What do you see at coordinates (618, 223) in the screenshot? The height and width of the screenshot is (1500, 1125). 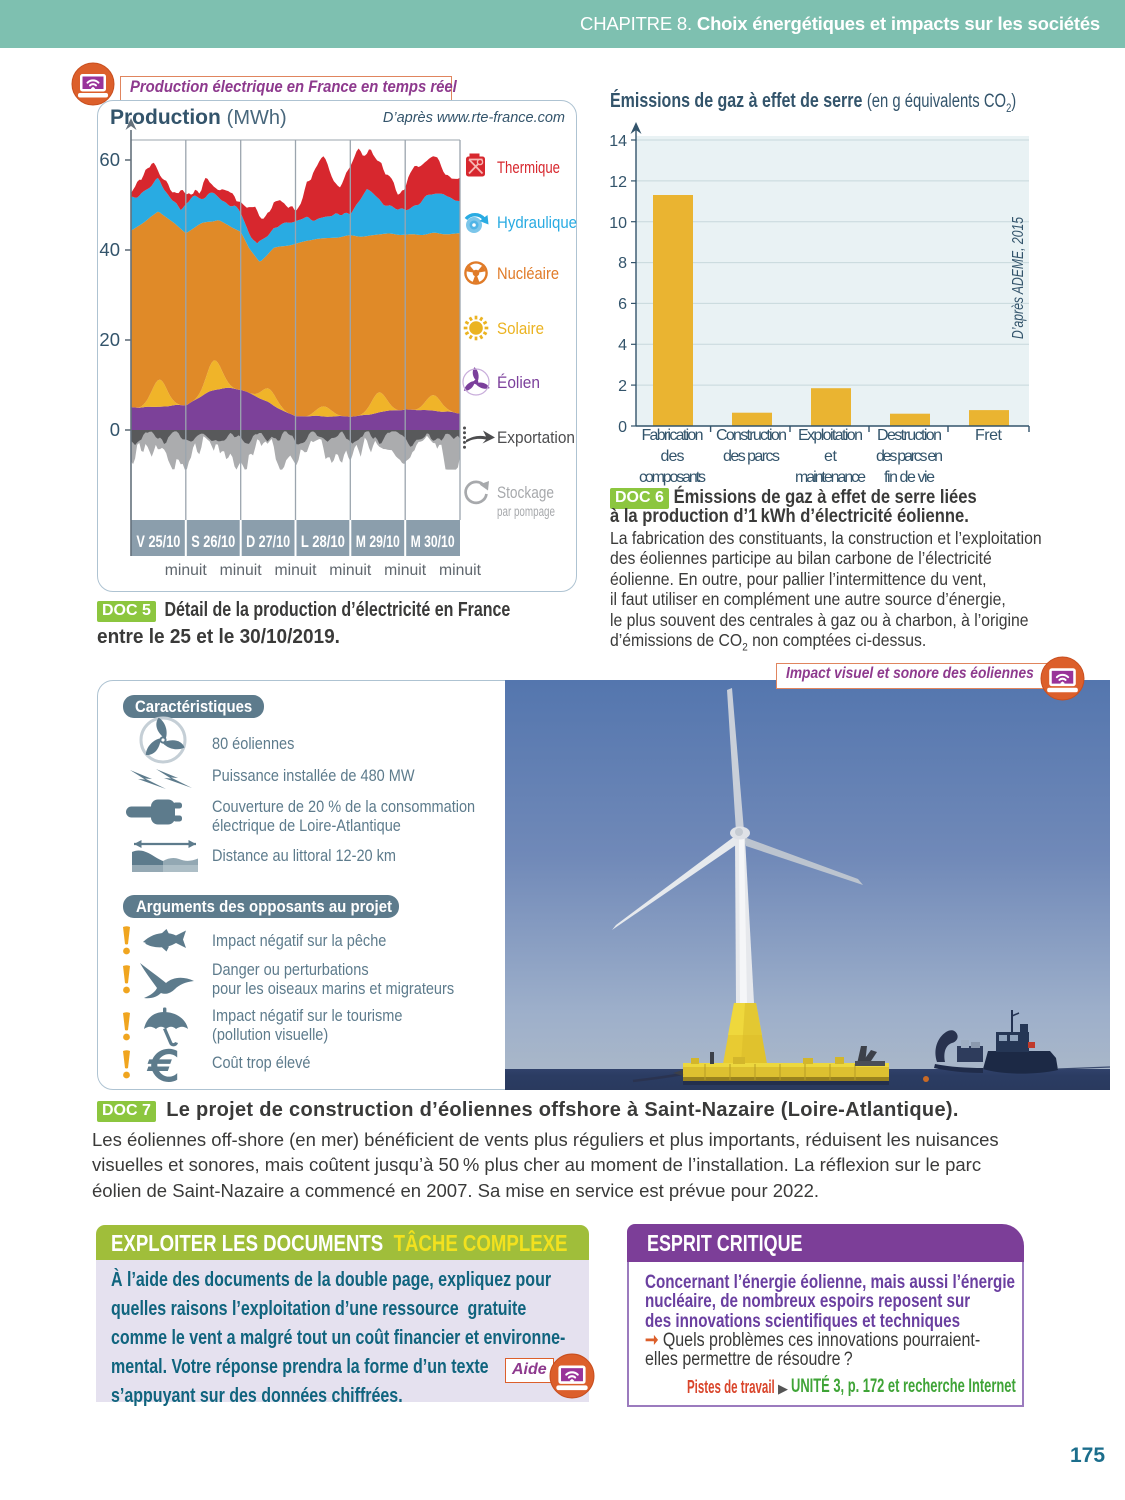 I see `svg-text: 10` at bounding box center [618, 223].